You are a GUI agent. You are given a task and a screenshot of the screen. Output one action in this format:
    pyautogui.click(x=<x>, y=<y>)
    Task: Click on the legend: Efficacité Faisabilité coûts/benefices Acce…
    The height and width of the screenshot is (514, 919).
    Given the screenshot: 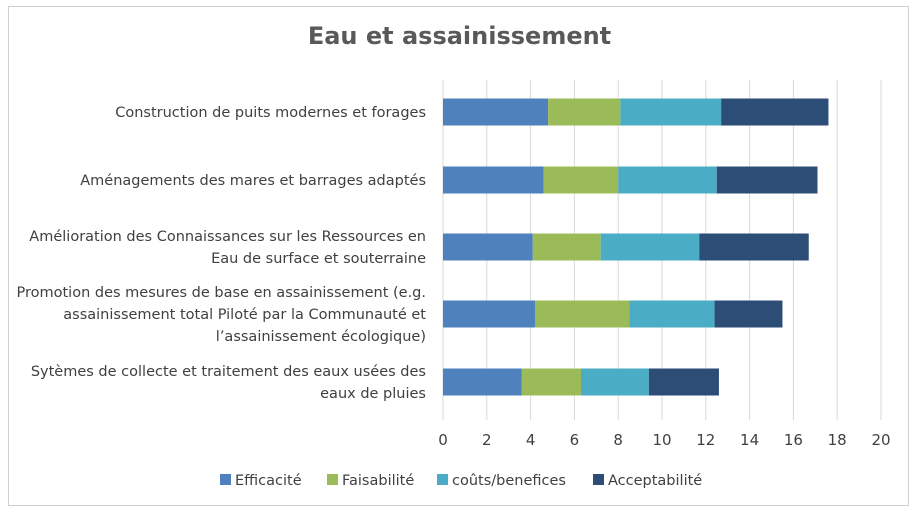 What is the action you would take?
    pyautogui.click(x=461, y=481)
    